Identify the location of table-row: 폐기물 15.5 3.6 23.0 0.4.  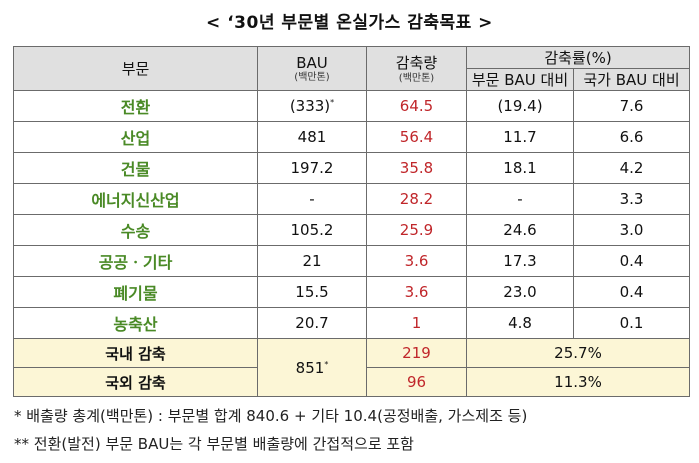
(352, 292).